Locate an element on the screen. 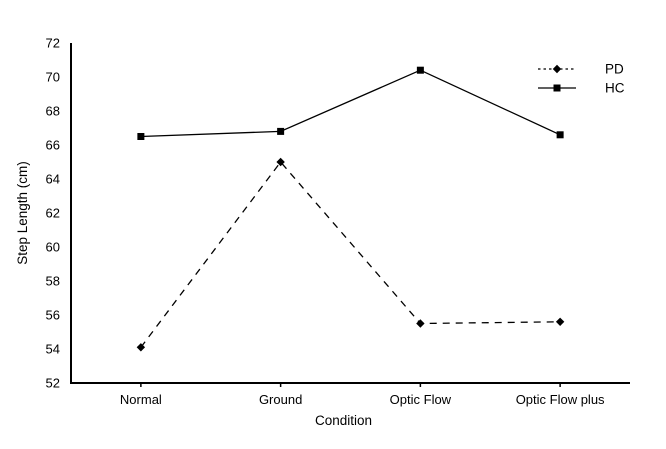  y-tick-label: 62 is located at coordinates (53, 213).